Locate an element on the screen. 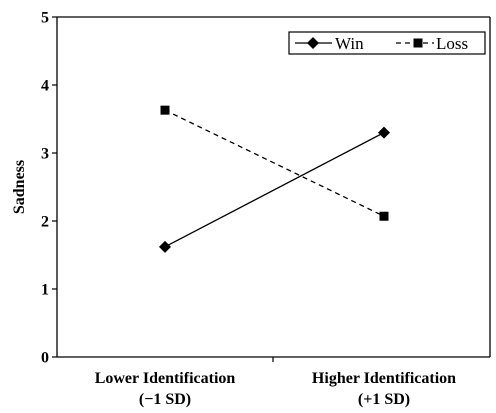  y-tick-label: 0 is located at coordinates (45, 358).